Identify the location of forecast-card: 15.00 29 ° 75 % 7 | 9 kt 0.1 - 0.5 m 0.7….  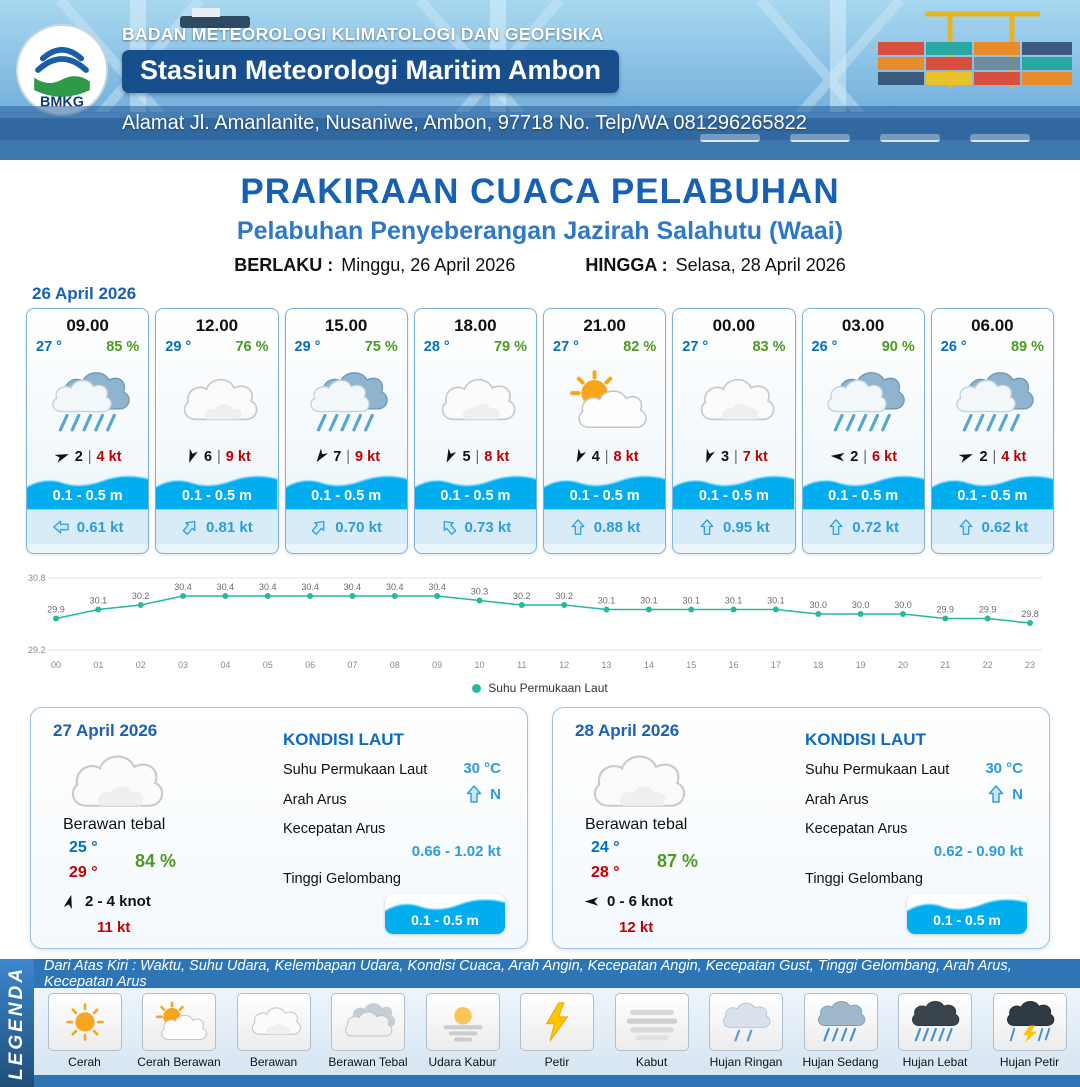
(346, 431).